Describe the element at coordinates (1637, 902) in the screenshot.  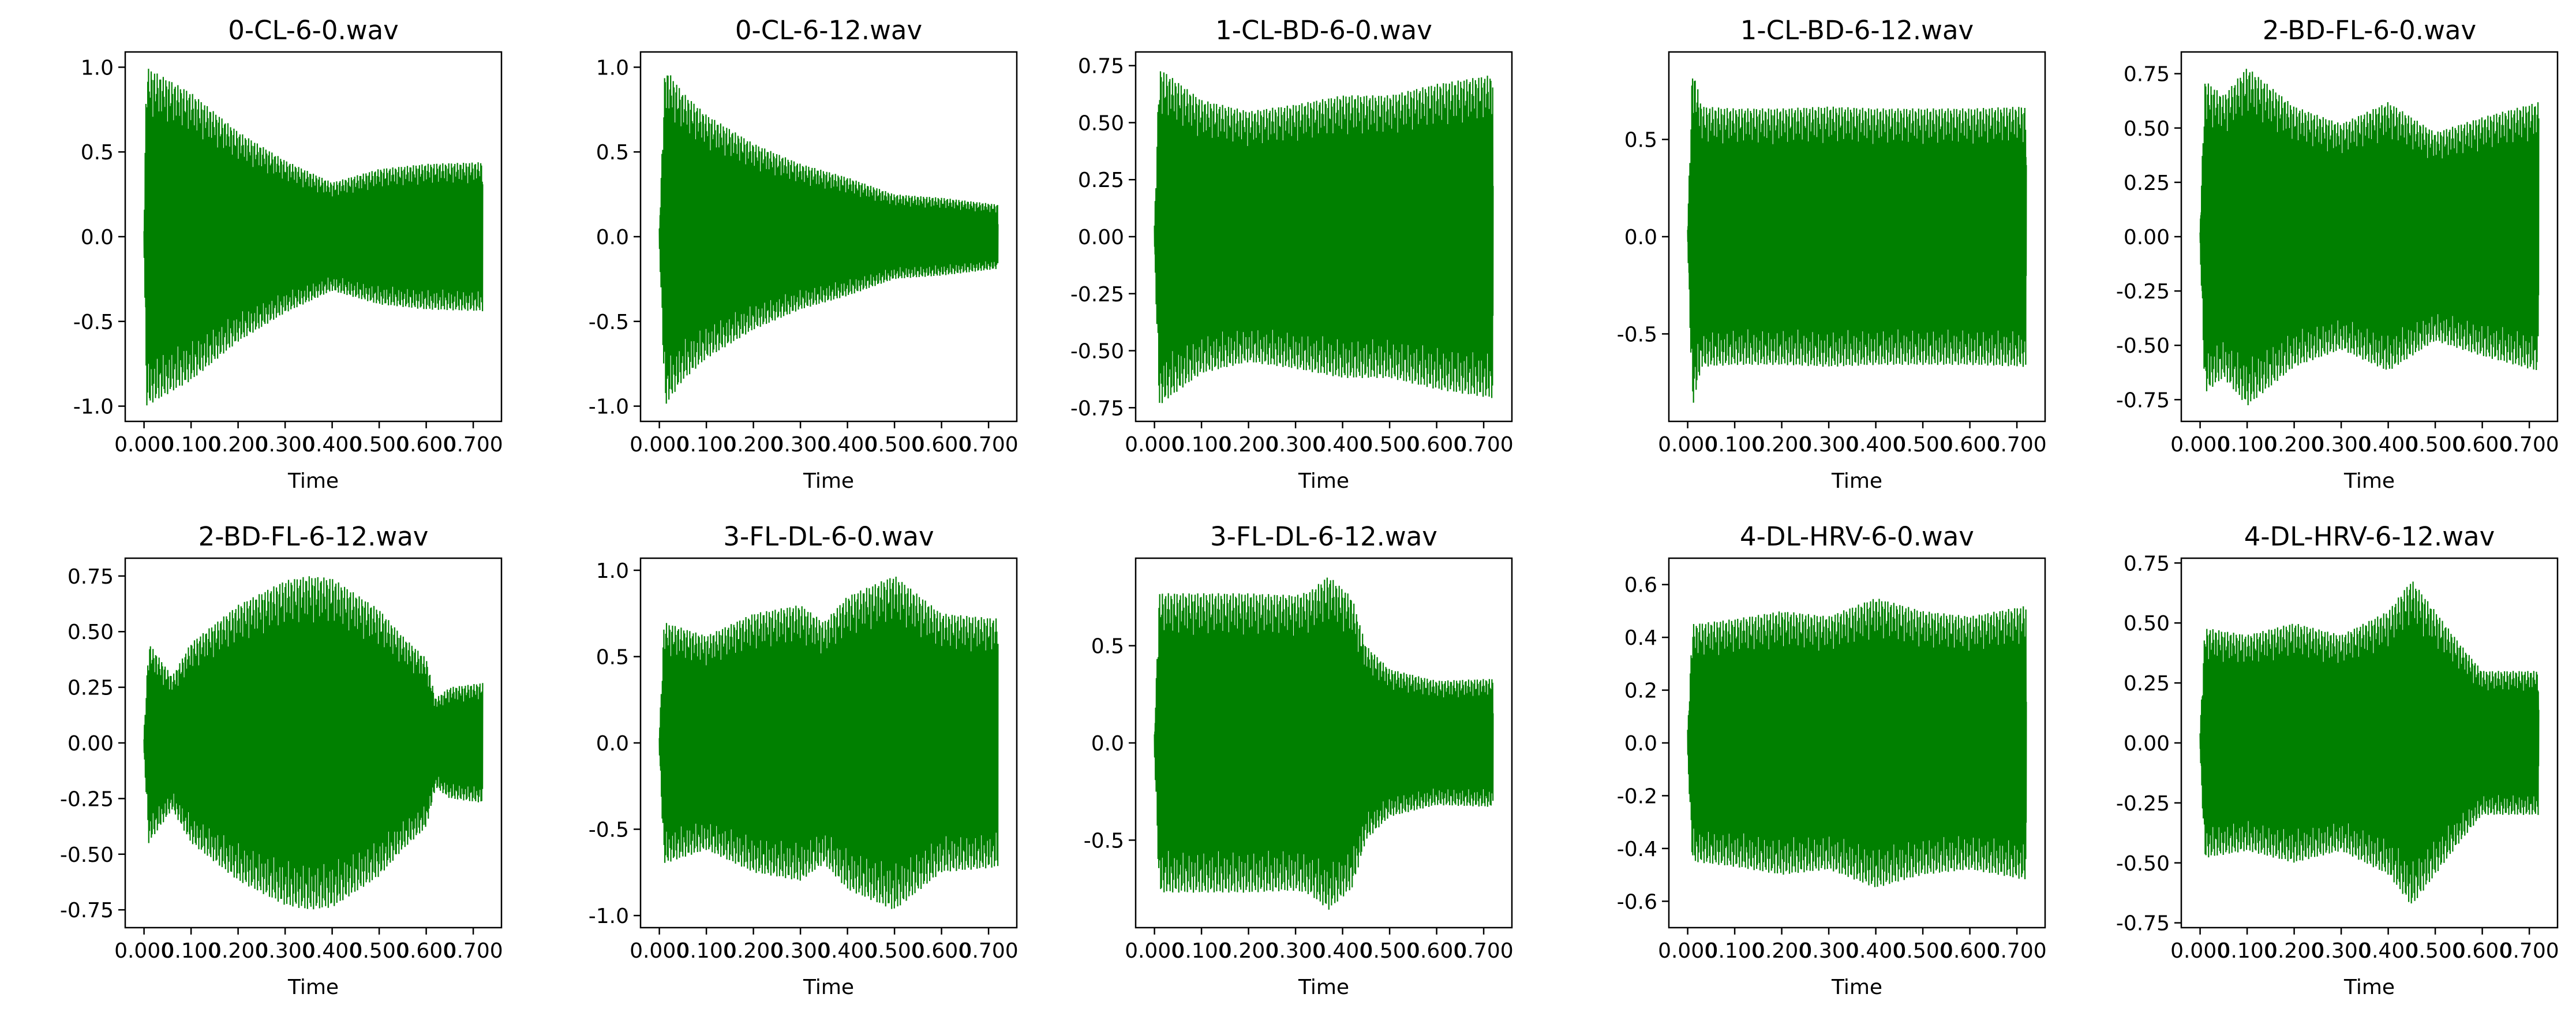
I see `y-tick-label: -0.6` at that location.